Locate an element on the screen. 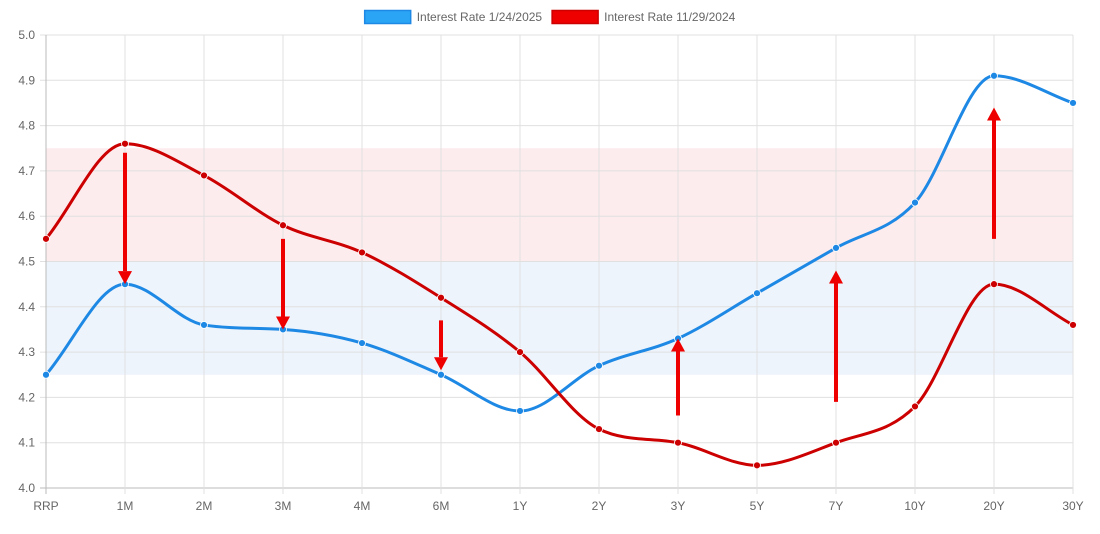  legend-item-0: Interest Rate 1/24/2025 is located at coordinates (453, 17).